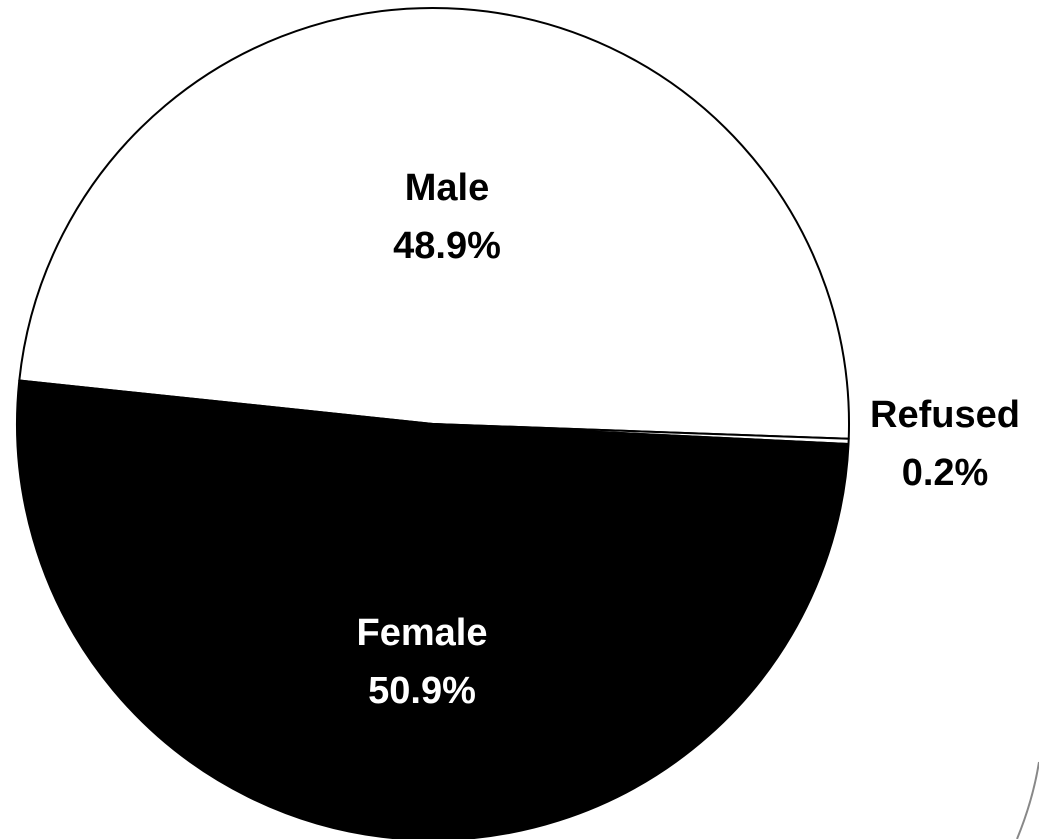 This screenshot has height=839, width=1039. What do you see at coordinates (422, 691) in the screenshot?
I see `slice-value-female: 50.9%` at bounding box center [422, 691].